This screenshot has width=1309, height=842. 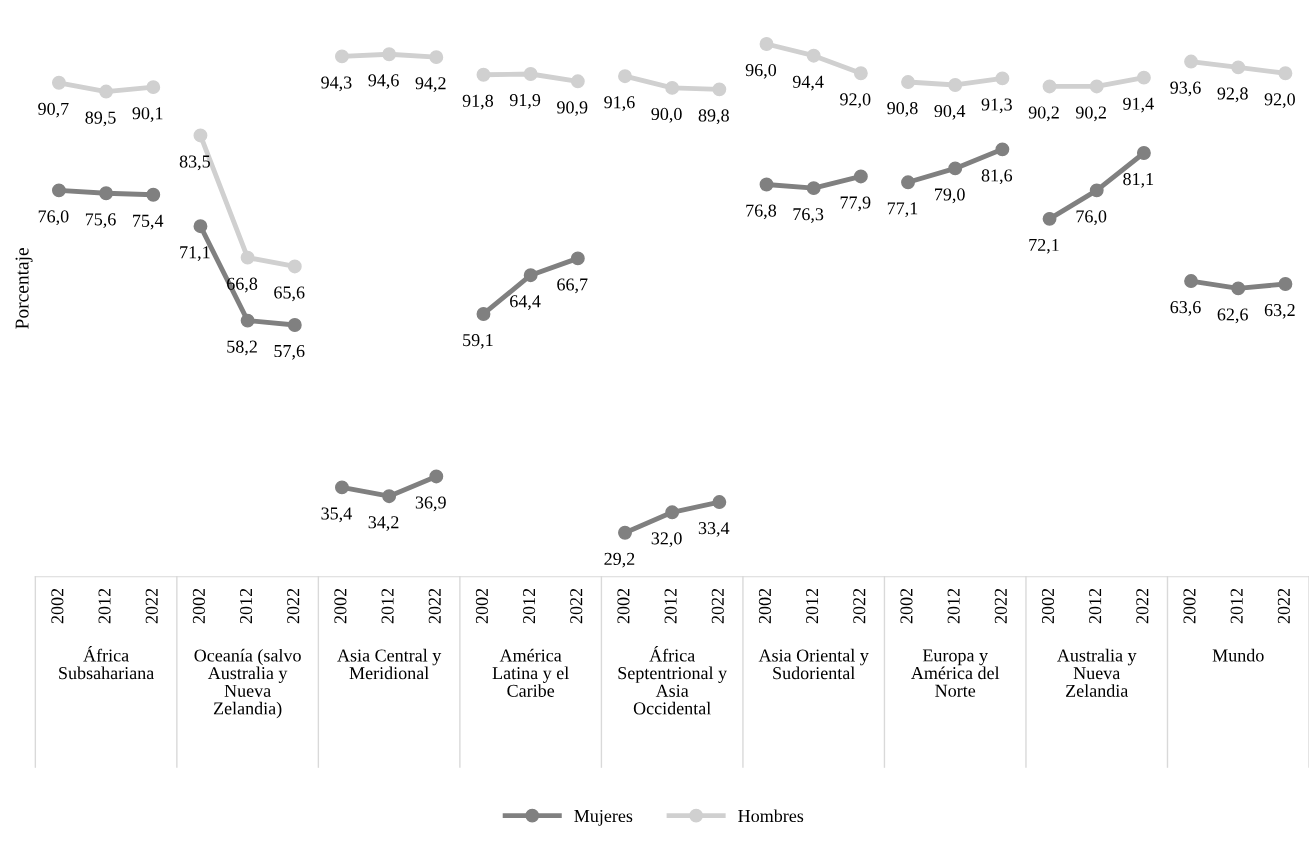 What do you see at coordinates (603, 817) in the screenshot?
I see `legend-label: Mujeres` at bounding box center [603, 817].